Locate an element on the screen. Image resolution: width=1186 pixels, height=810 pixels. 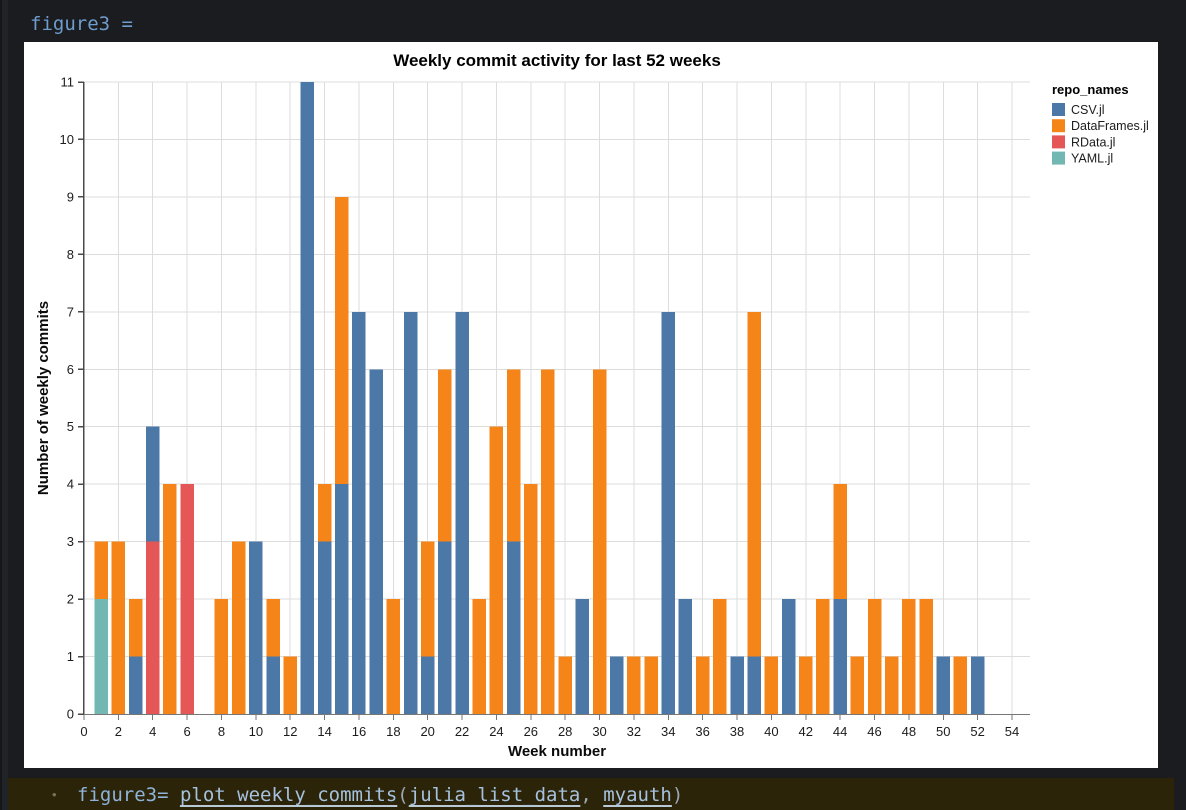
x-tick-label: 42 is located at coordinates (806, 731).